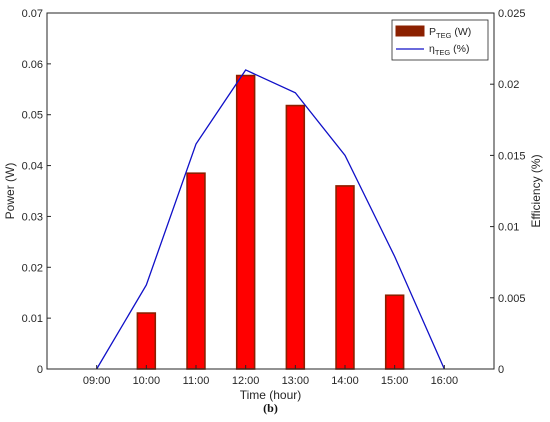 The image size is (550, 422). I want to click on bar-14:00, so click(345, 277).